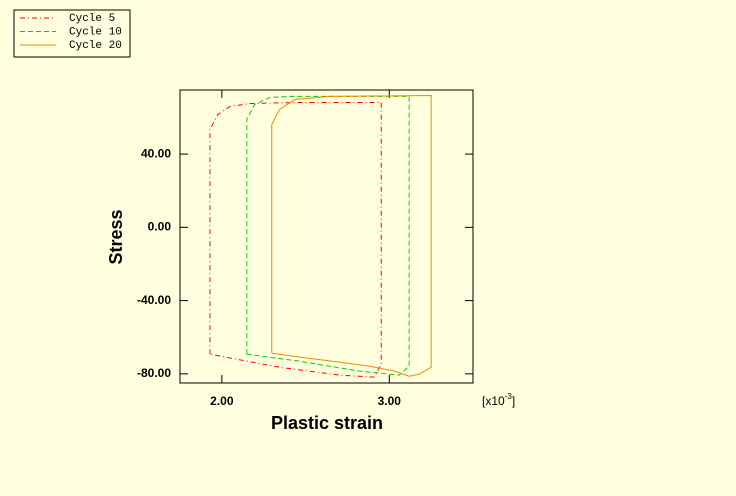 This screenshot has width=736, height=496. Describe the element at coordinates (509, 396) in the screenshot. I see `x-scale-exponent: -3` at that location.